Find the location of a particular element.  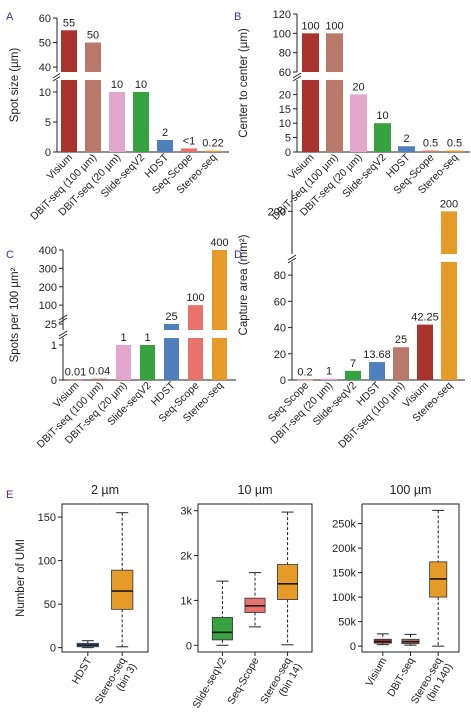

y-tick-label: 300 is located at coordinates (48, 269).